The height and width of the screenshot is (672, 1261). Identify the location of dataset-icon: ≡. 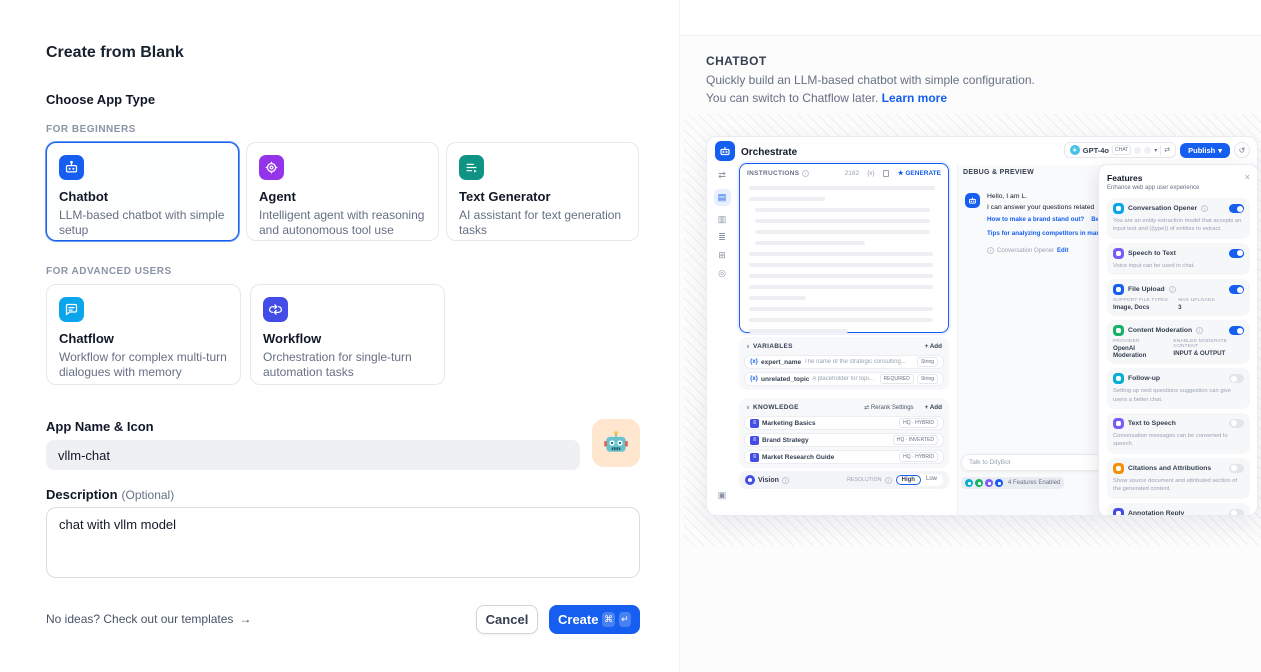
(754, 457).